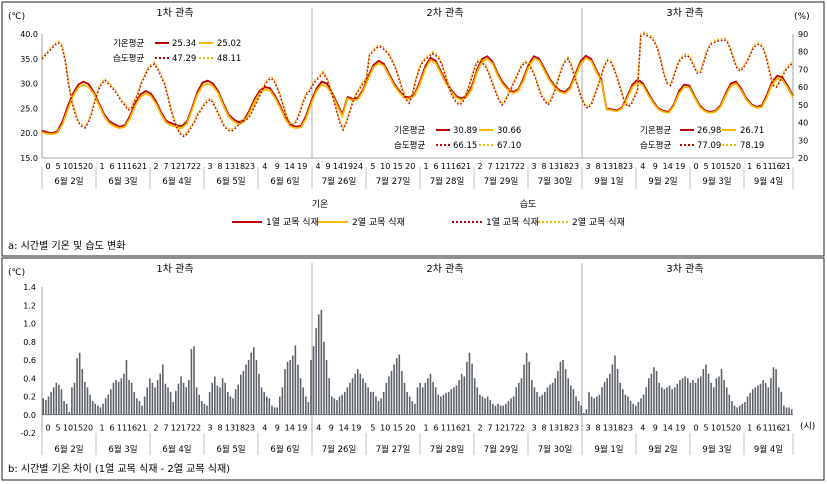 The width and height of the screenshot is (827, 484). Describe the element at coordinates (752, 131) in the screenshot. I see `avg3-temp2: 26.71` at that location.